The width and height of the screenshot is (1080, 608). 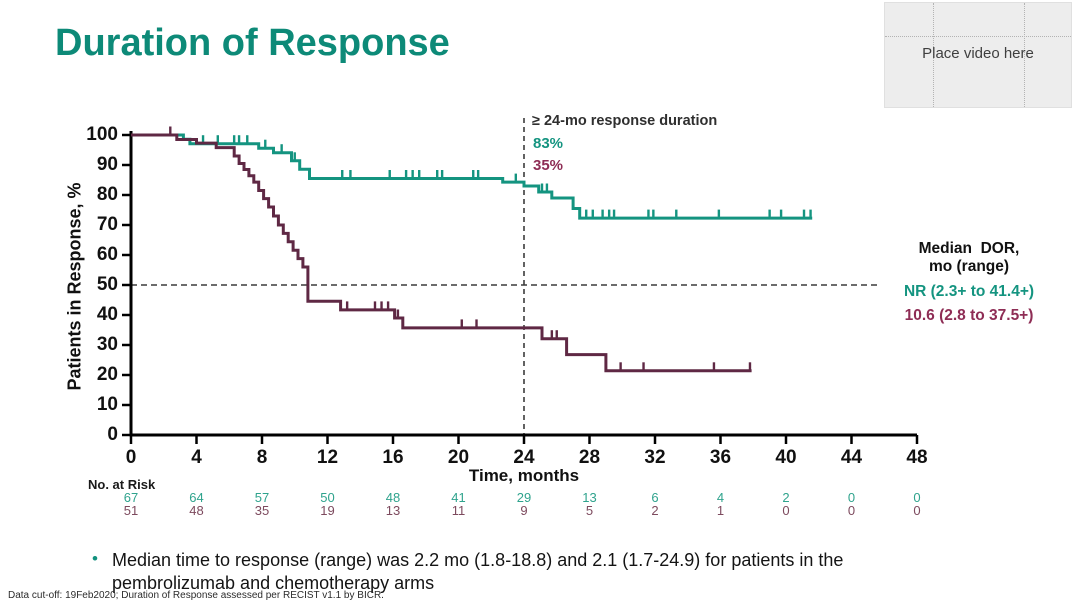 I want to click on y-tick-label: 60, so click(x=107, y=254).